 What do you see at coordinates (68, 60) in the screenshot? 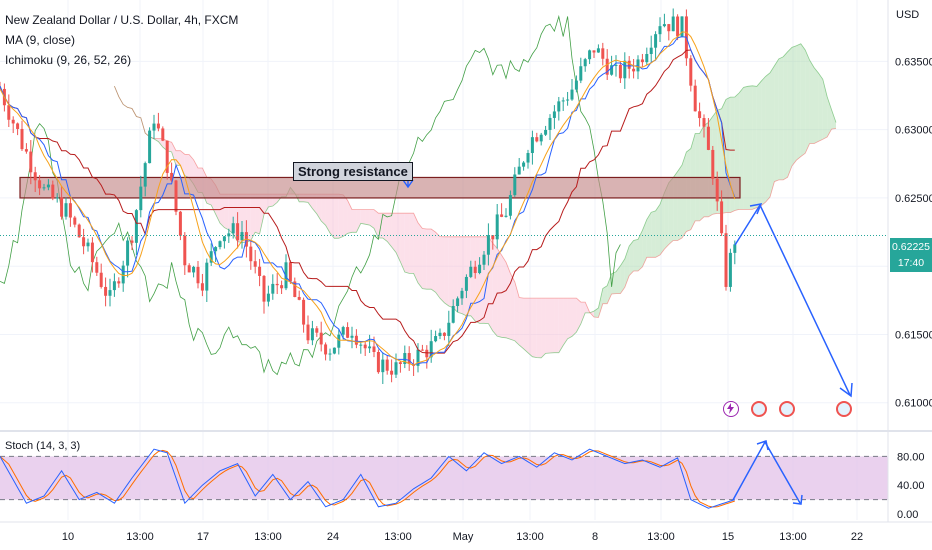
I see `ichimoku-legend: Ichimoku (9, 26, 52, 26)` at bounding box center [68, 60].